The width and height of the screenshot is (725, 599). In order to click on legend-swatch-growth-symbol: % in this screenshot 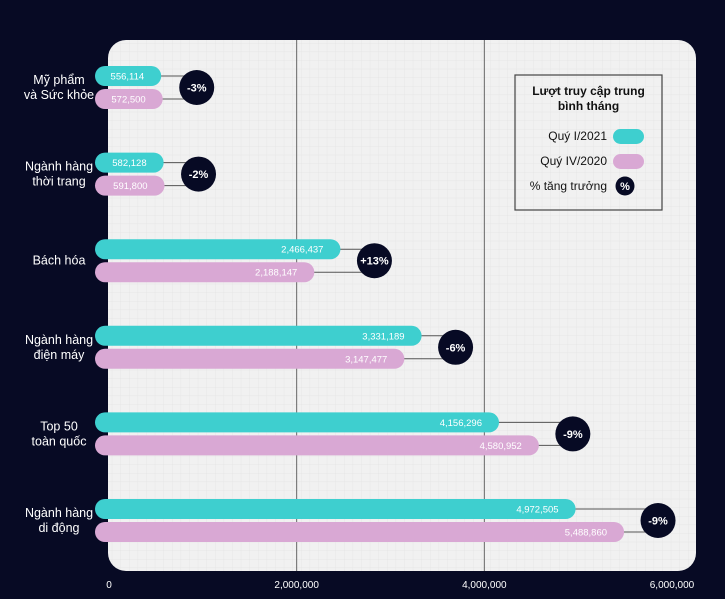, I will do `click(625, 187)`.